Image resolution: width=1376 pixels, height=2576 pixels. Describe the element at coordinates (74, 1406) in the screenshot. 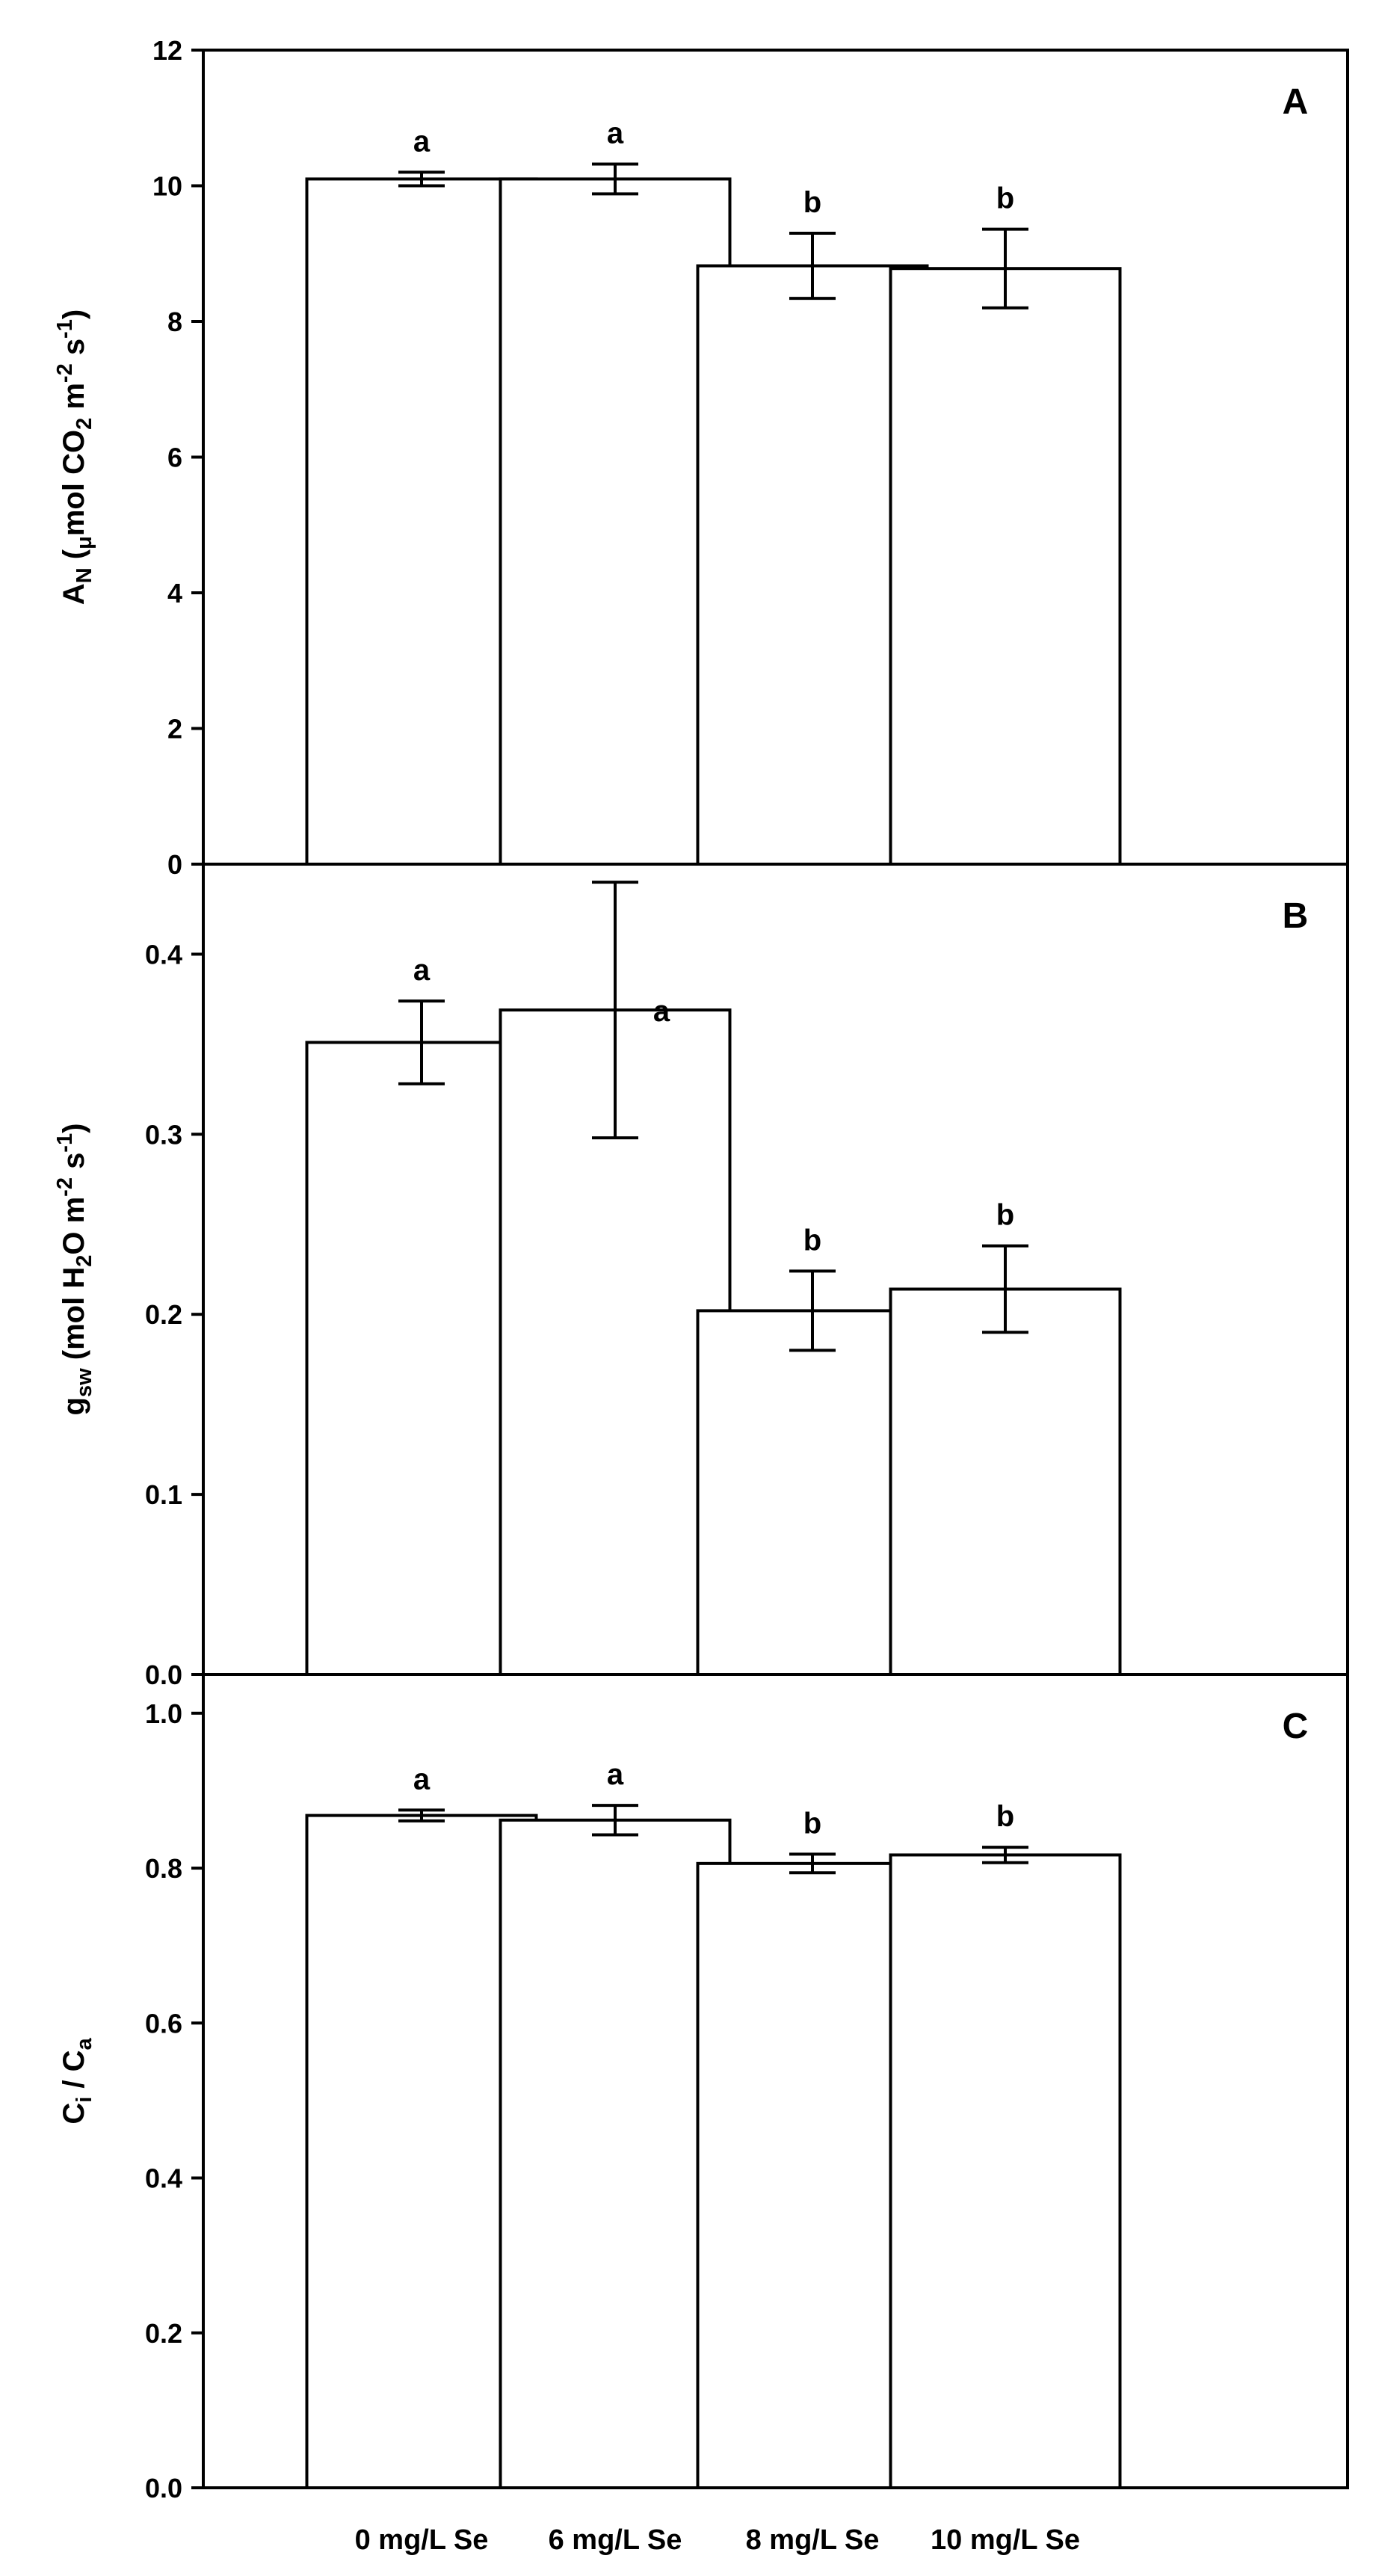

I see `y-axis-title-part: g` at that location.